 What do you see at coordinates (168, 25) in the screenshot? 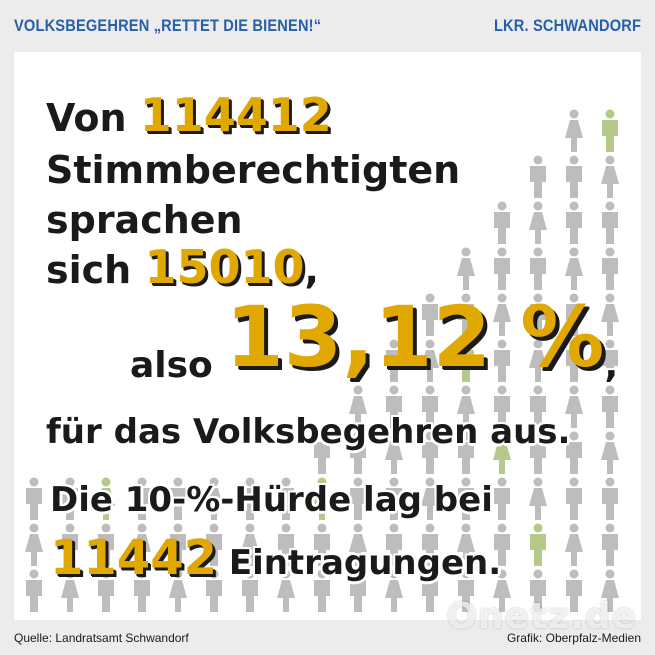
I see `header-title: VOLKSBEGEHREN „RETTET DIE BIENEN!“` at bounding box center [168, 25].